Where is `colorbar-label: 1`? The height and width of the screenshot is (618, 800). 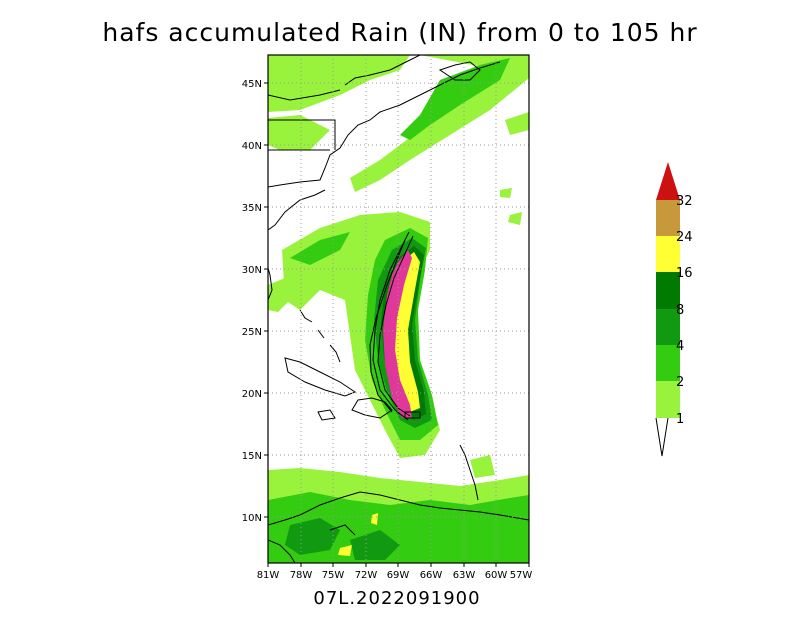
colorbar-label: 1 is located at coordinates (680, 419).